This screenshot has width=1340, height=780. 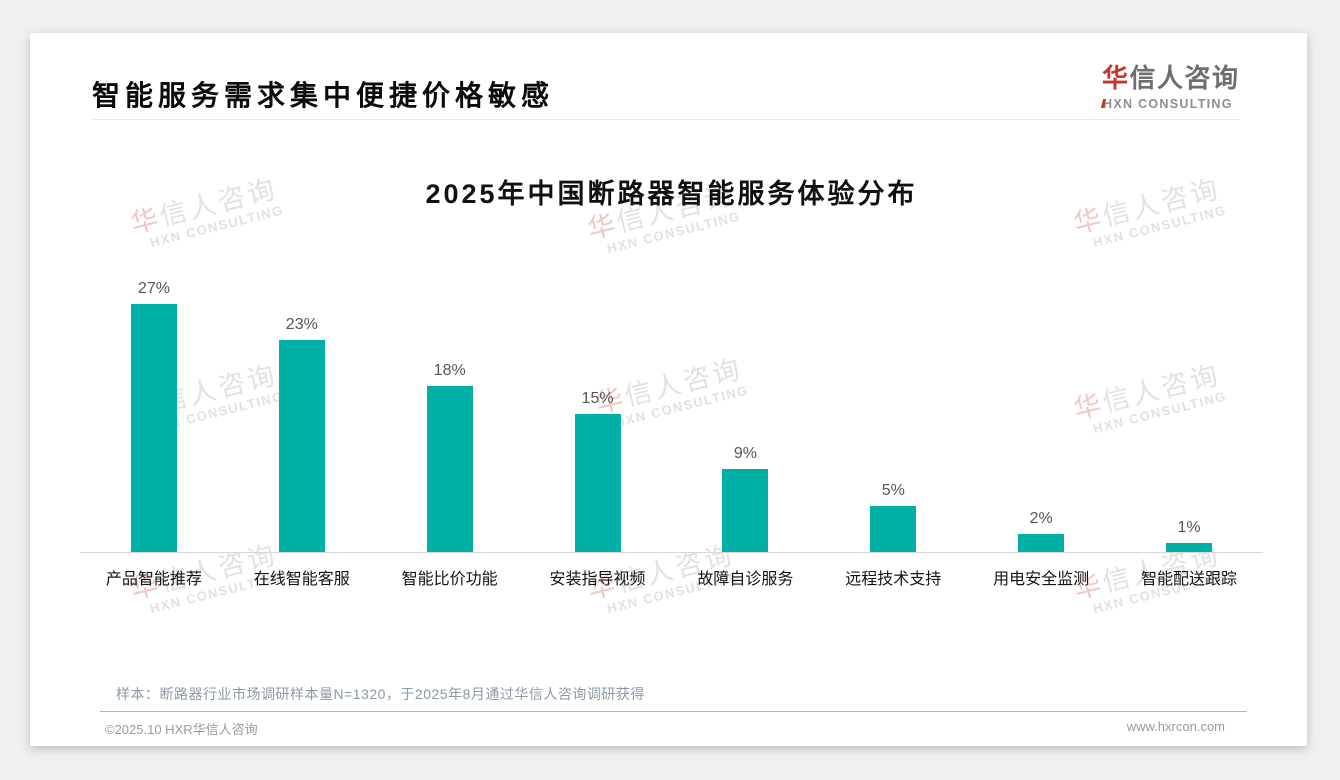 What do you see at coordinates (1170, 104) in the screenshot?
I see `logo-english-name: HXN CONSULTING` at bounding box center [1170, 104].